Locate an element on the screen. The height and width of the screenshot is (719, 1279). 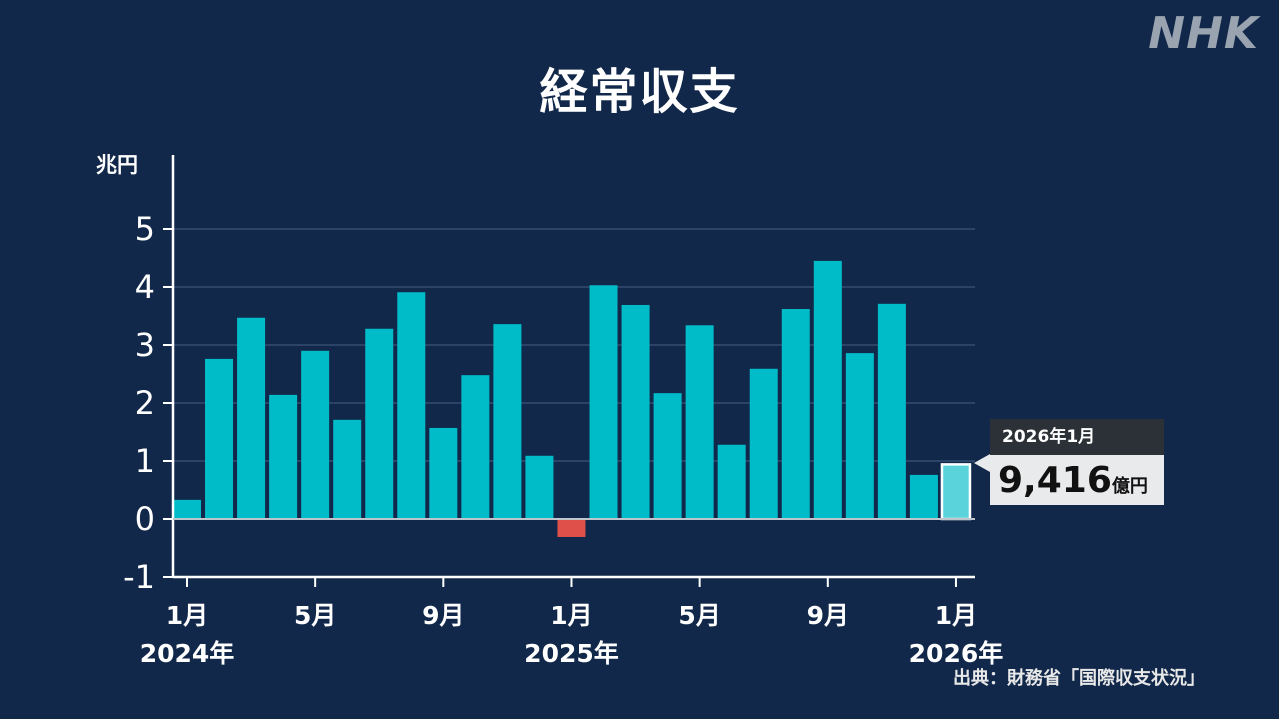
y-tick-label: 1 is located at coordinates (145, 461).